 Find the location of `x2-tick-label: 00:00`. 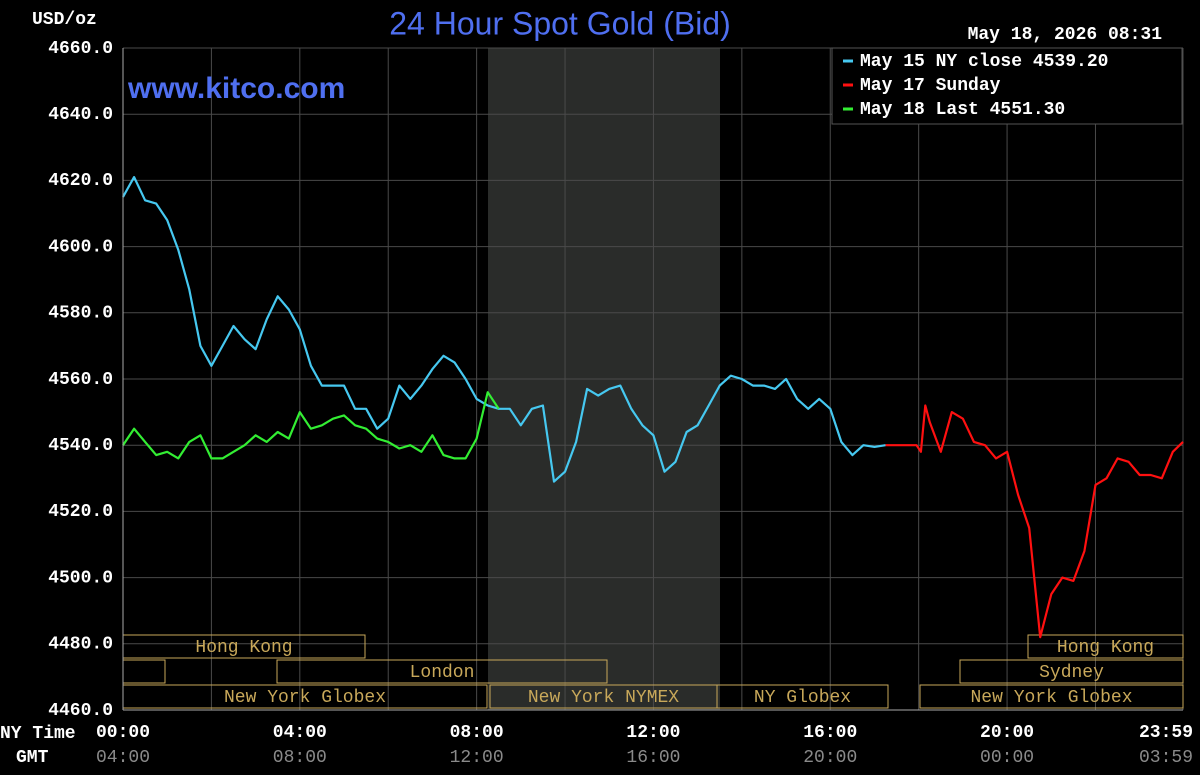

x2-tick-label: 00:00 is located at coordinates (1007, 758).